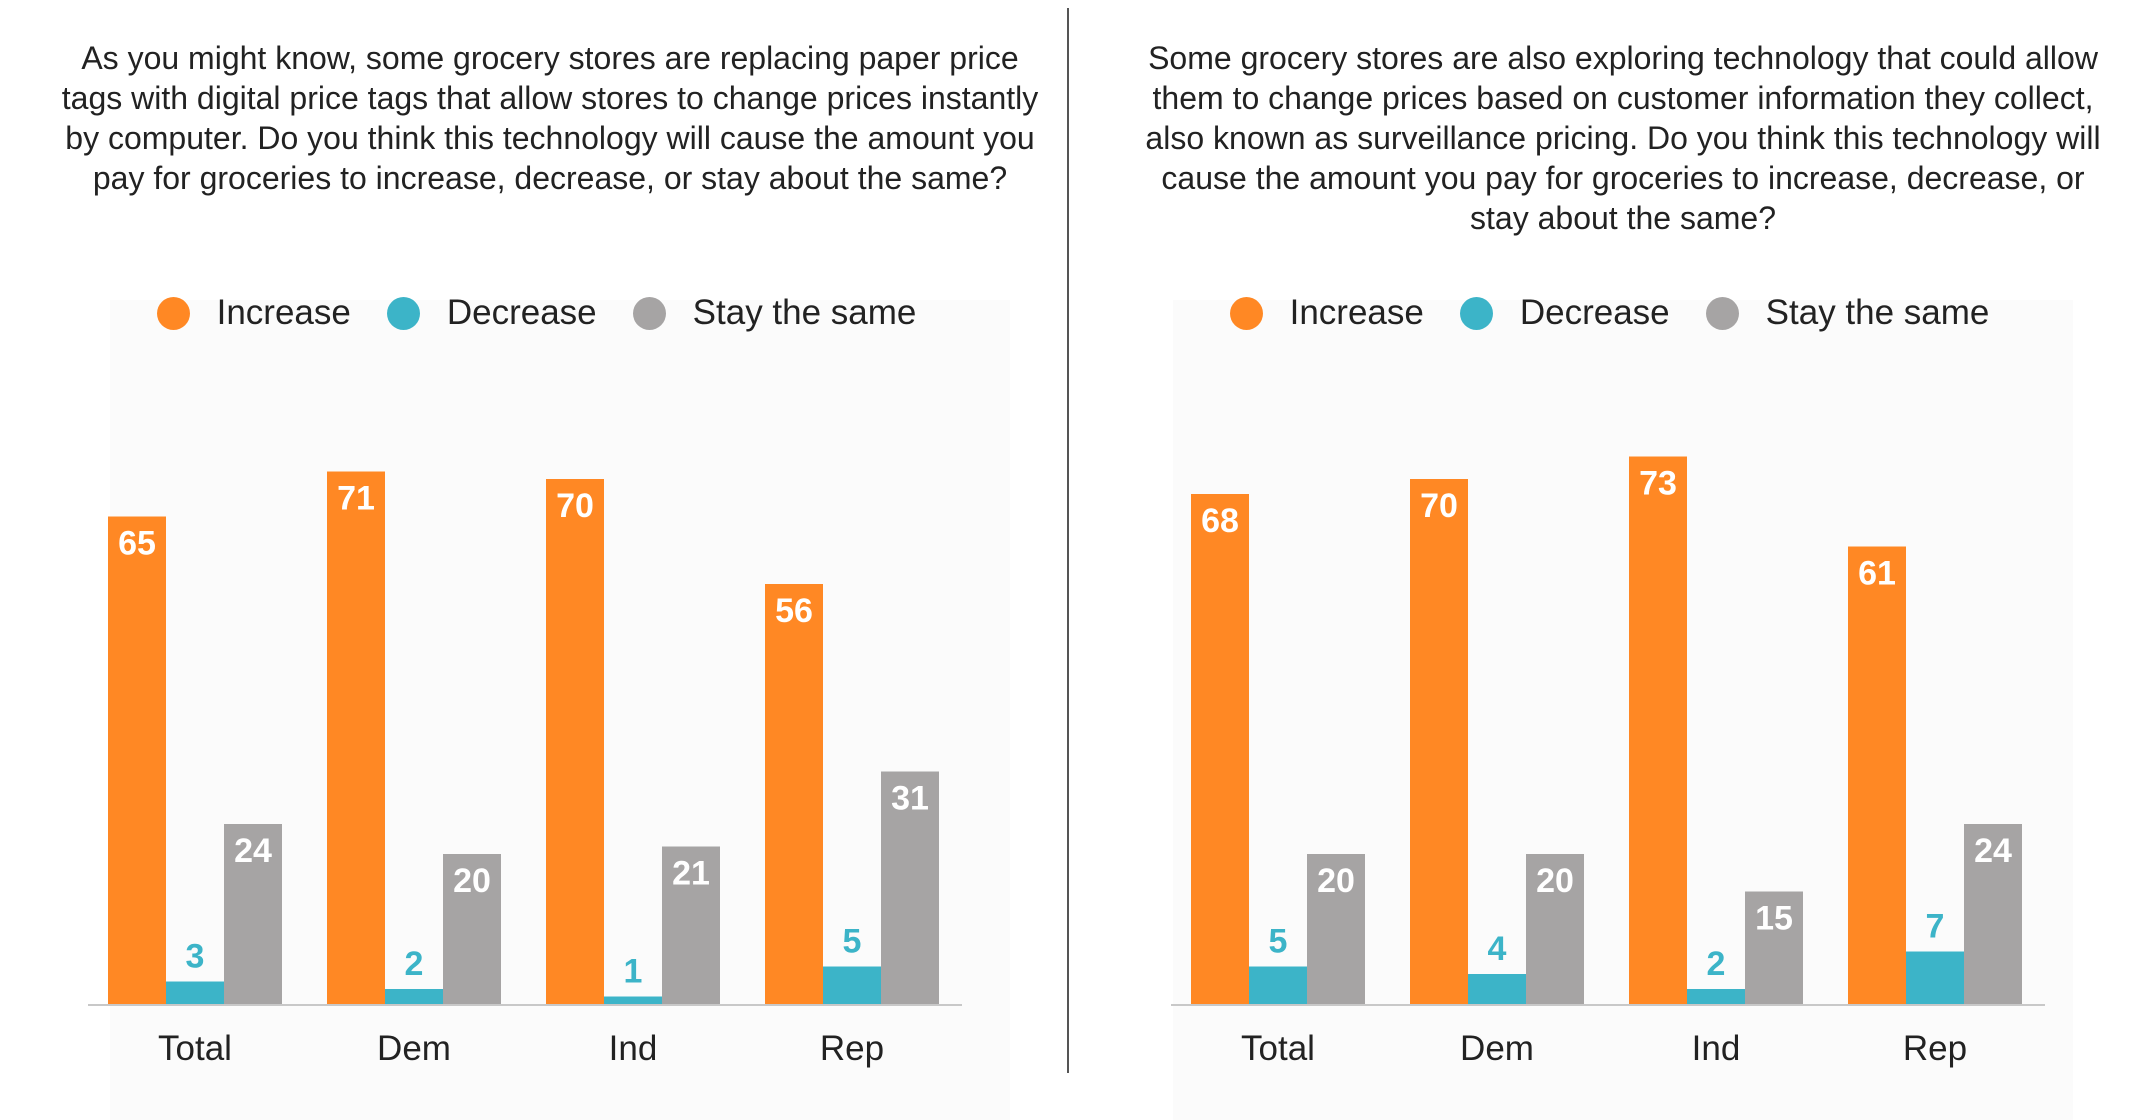  What do you see at coordinates (137, 544) in the screenshot?
I see `data-label-increase-total: 65` at bounding box center [137, 544].